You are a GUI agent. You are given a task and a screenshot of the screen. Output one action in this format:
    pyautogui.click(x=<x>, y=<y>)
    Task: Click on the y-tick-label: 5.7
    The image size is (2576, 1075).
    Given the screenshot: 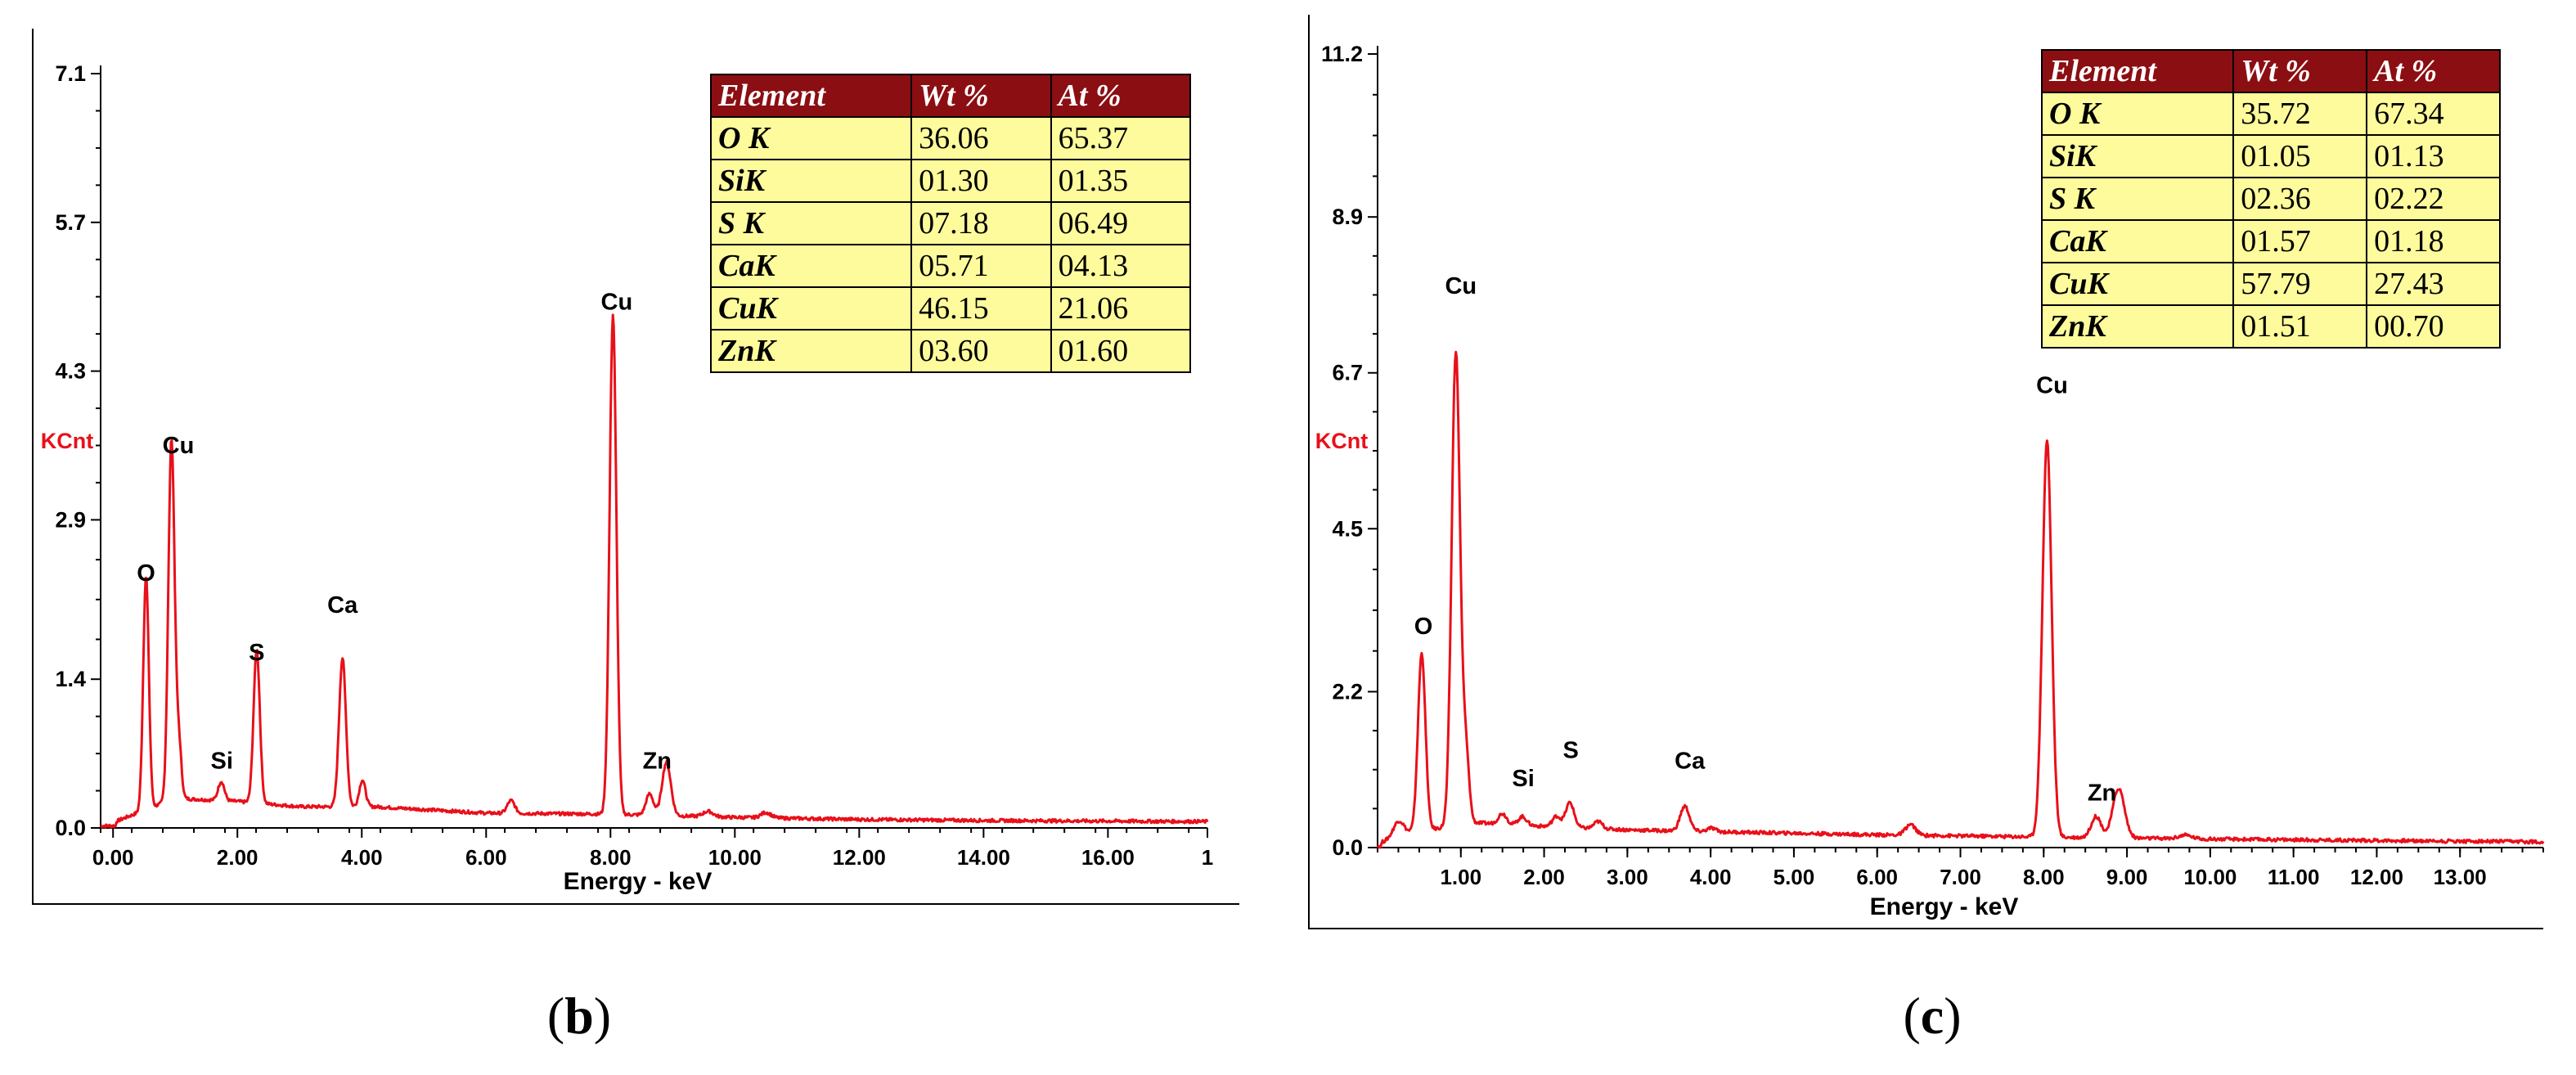 What is the action you would take?
    pyautogui.click(x=70, y=222)
    